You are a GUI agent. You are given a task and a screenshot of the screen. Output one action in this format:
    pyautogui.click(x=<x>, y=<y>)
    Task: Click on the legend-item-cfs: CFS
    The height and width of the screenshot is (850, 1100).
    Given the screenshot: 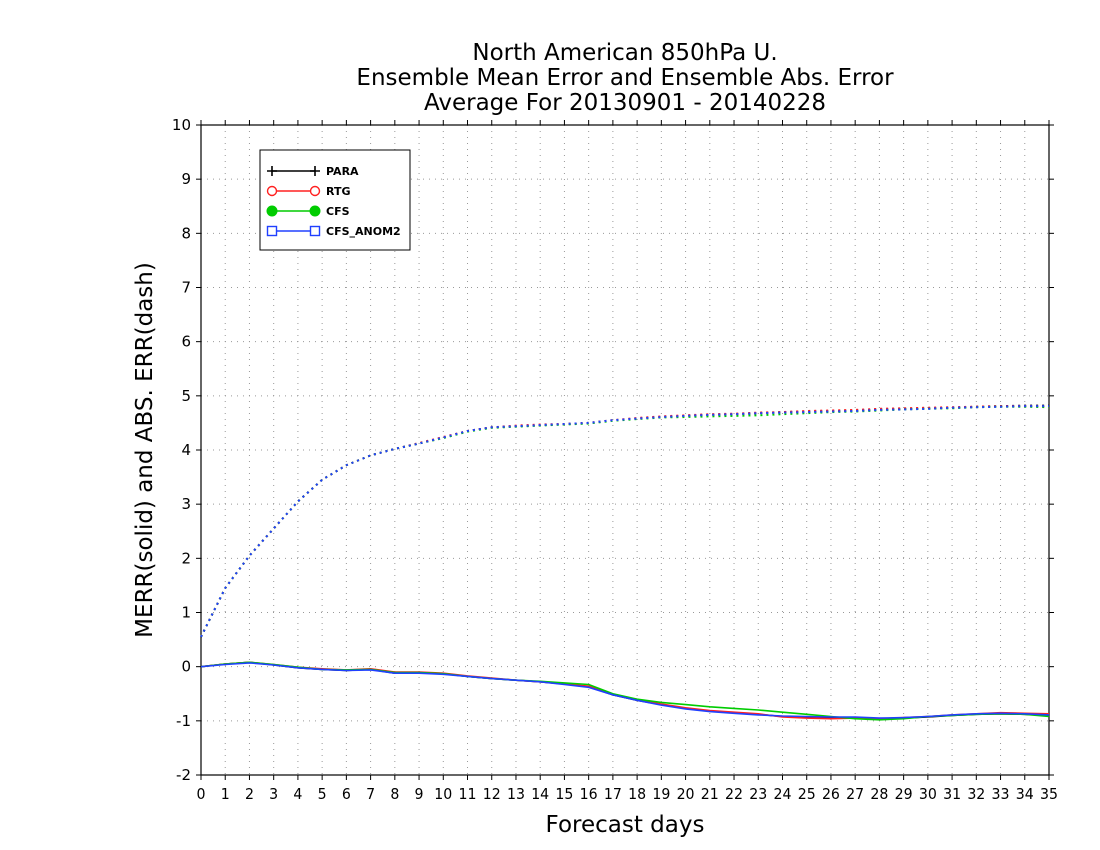 What is the action you would take?
    pyautogui.click(x=308, y=211)
    